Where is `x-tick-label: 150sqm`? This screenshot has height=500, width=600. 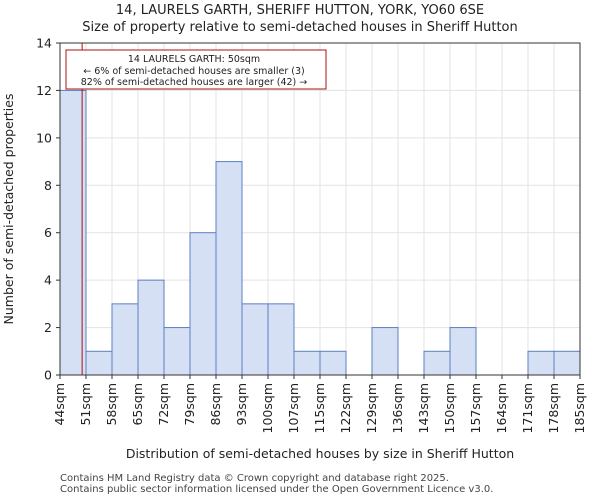
x-tick-label: 150sqm is located at coordinates (449, 408).